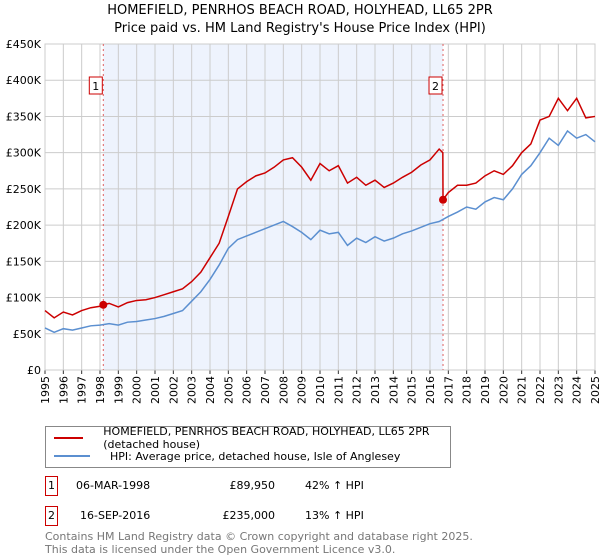 The image size is (600, 560). I want to click on y-tick-label: £300K, so click(24, 153).